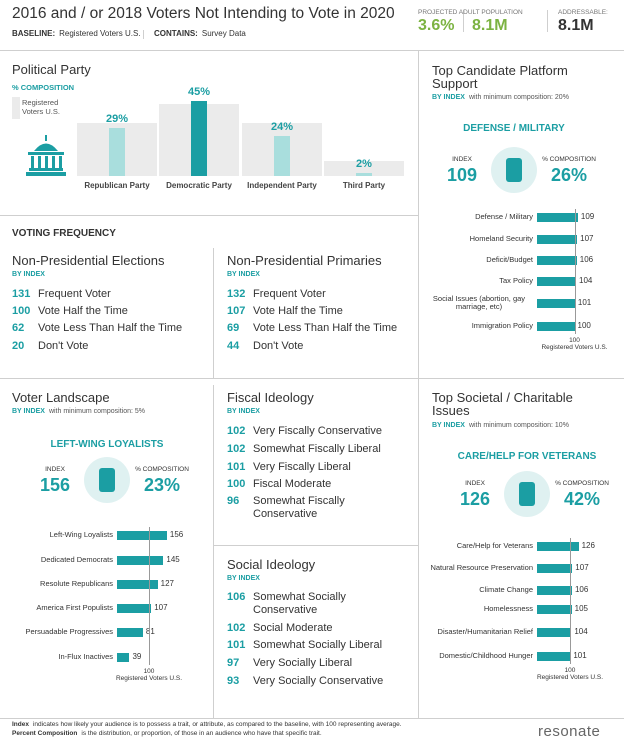  Describe the element at coordinates (486, 656) in the screenshot. I see `bar-label: Domestic/Childhood Hunger` at that location.